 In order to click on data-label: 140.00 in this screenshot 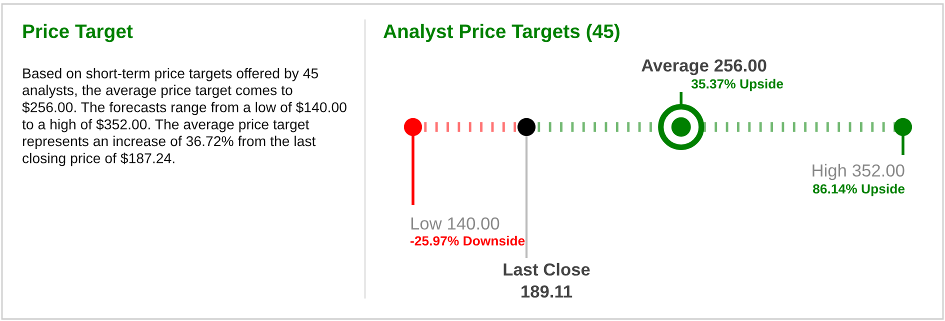, I will do `click(474, 223)`.